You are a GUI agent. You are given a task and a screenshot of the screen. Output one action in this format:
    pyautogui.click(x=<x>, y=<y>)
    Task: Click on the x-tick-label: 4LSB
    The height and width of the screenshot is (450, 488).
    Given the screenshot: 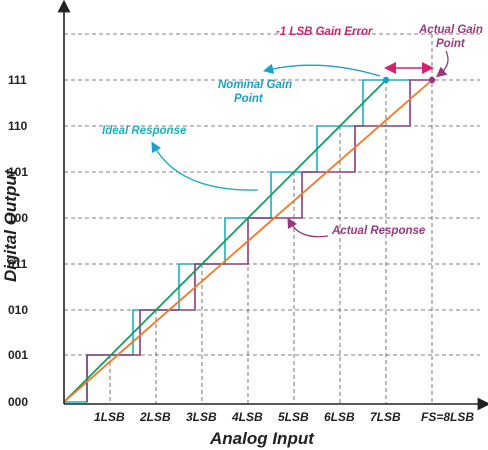 What is the action you would take?
    pyautogui.click(x=247, y=417)
    